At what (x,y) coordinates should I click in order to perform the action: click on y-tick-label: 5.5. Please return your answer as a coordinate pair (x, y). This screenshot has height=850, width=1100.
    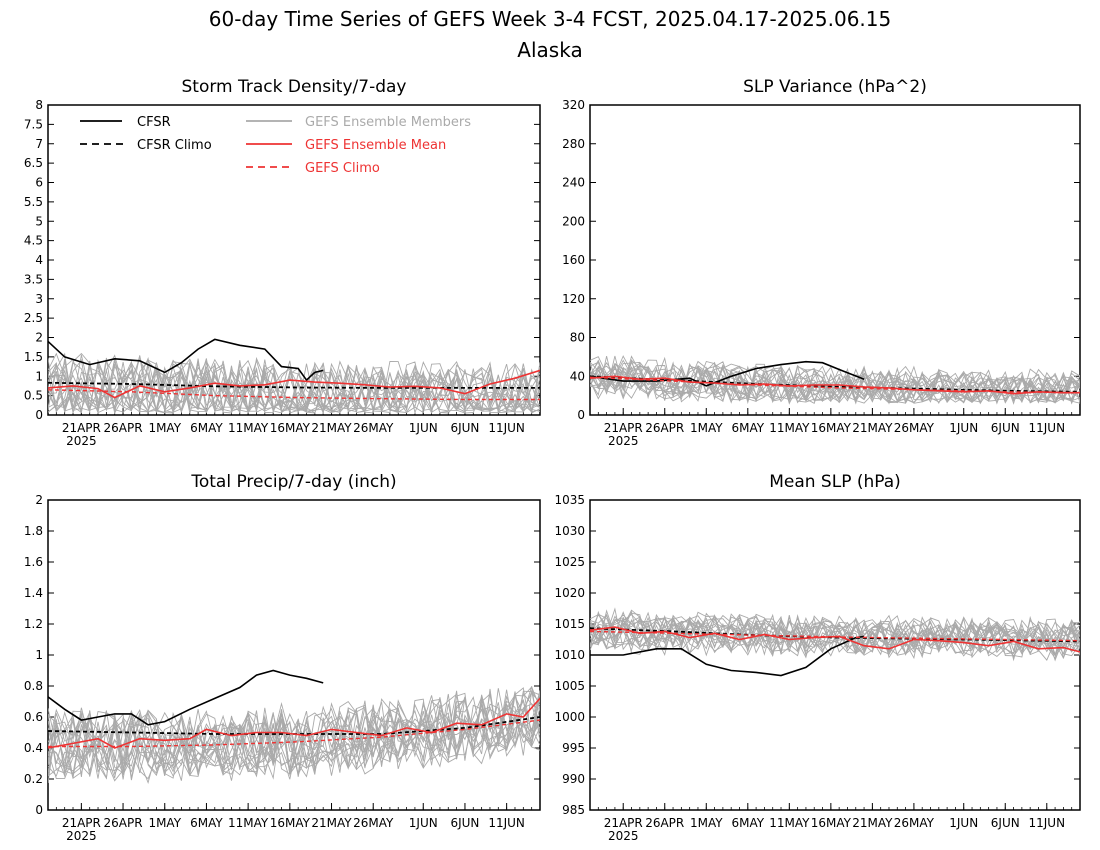
    Looking at the image, I should click on (33, 202).